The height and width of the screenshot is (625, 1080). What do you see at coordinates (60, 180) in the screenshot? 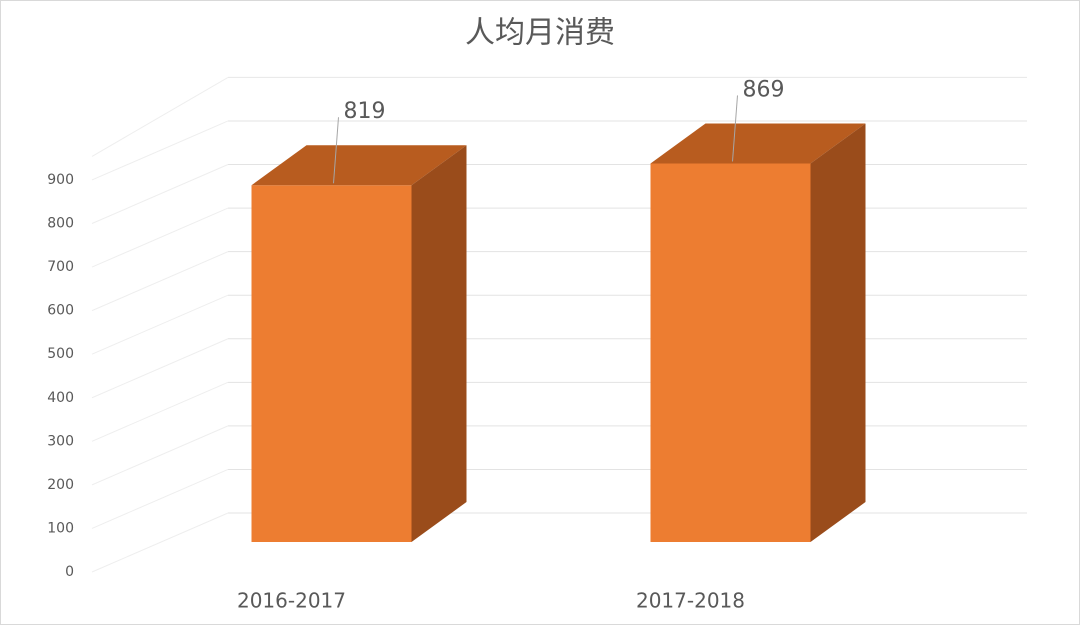
I see `y-tick-label: 900` at bounding box center [60, 180].